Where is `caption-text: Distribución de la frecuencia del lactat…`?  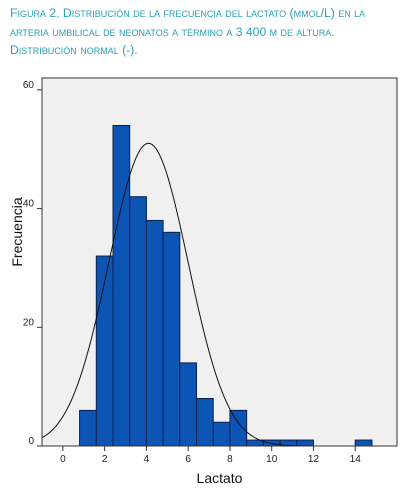 caption-text: Distribución de la frecuencia del lactat… is located at coordinates (188, 31).